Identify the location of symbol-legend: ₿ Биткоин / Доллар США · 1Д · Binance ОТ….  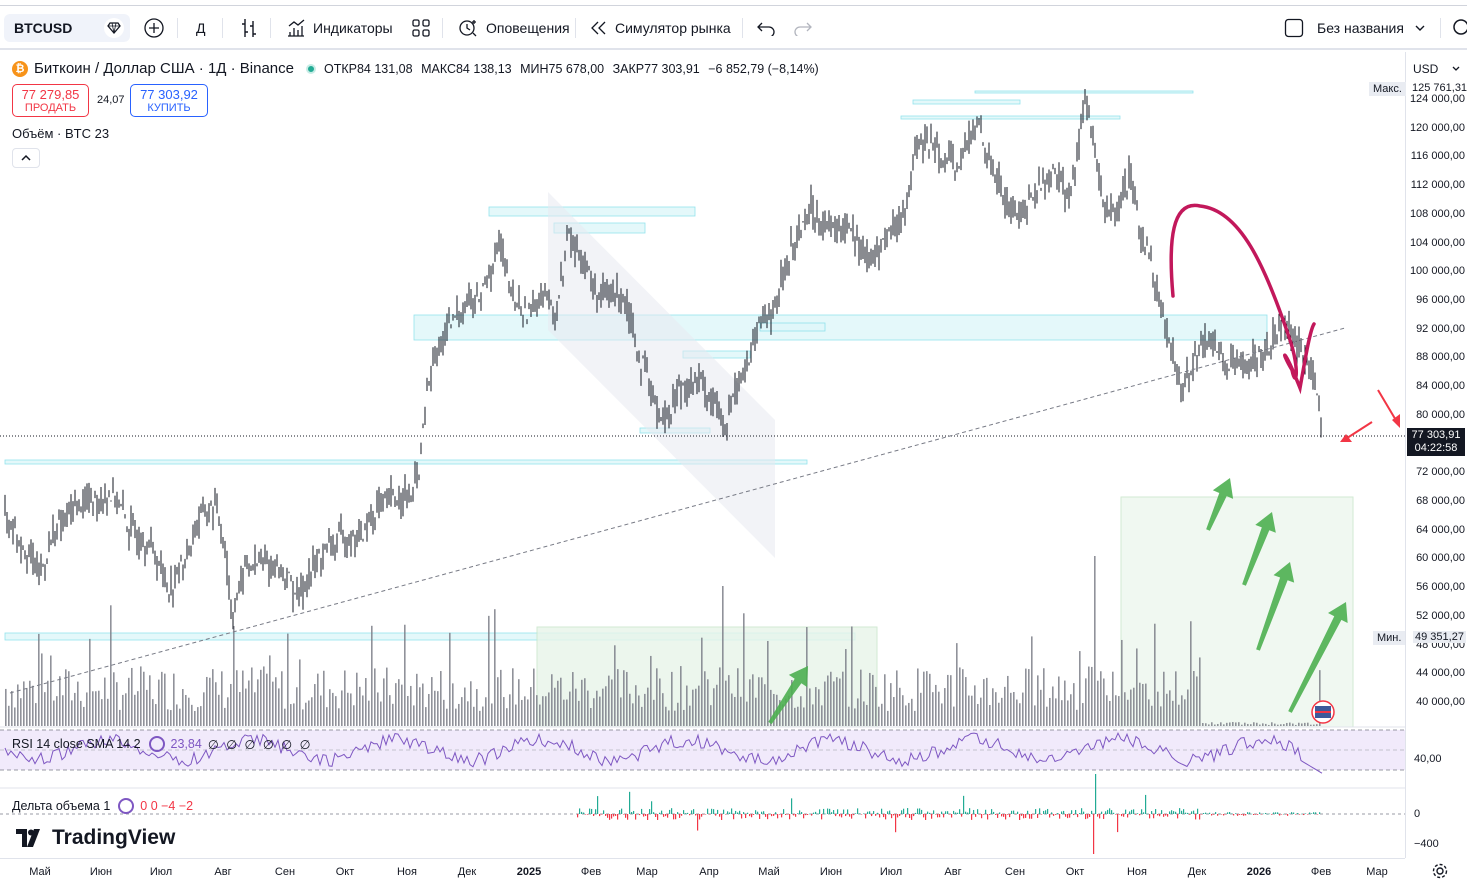
(415, 68).